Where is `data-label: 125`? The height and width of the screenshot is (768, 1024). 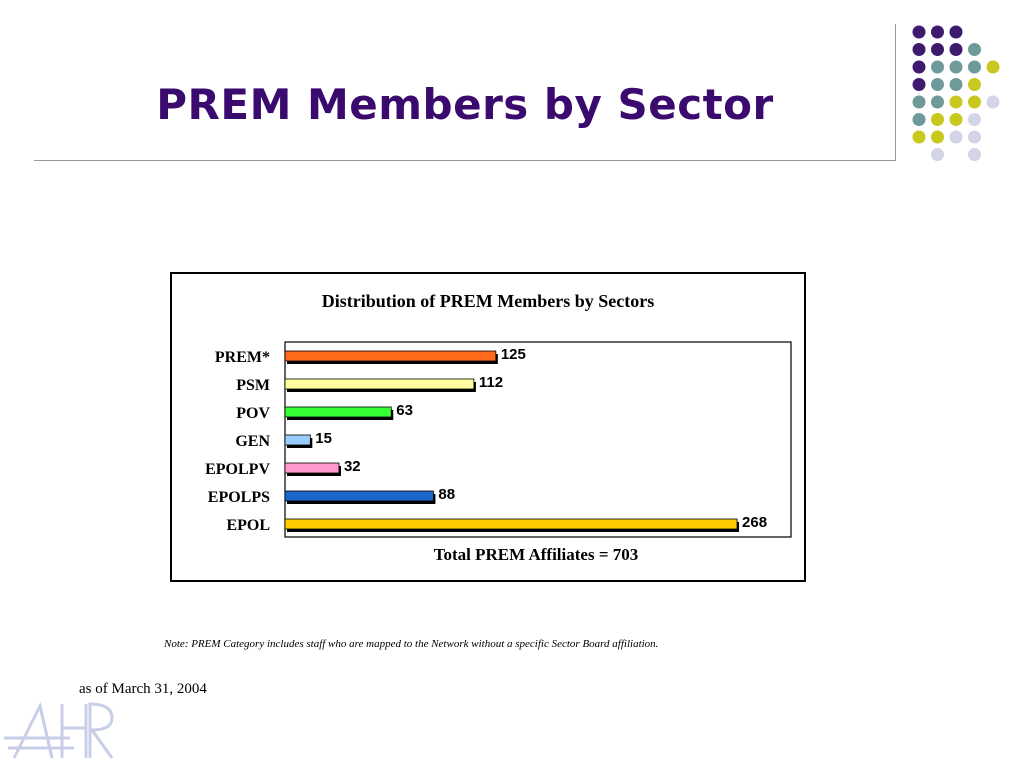
data-label: 125 is located at coordinates (513, 354).